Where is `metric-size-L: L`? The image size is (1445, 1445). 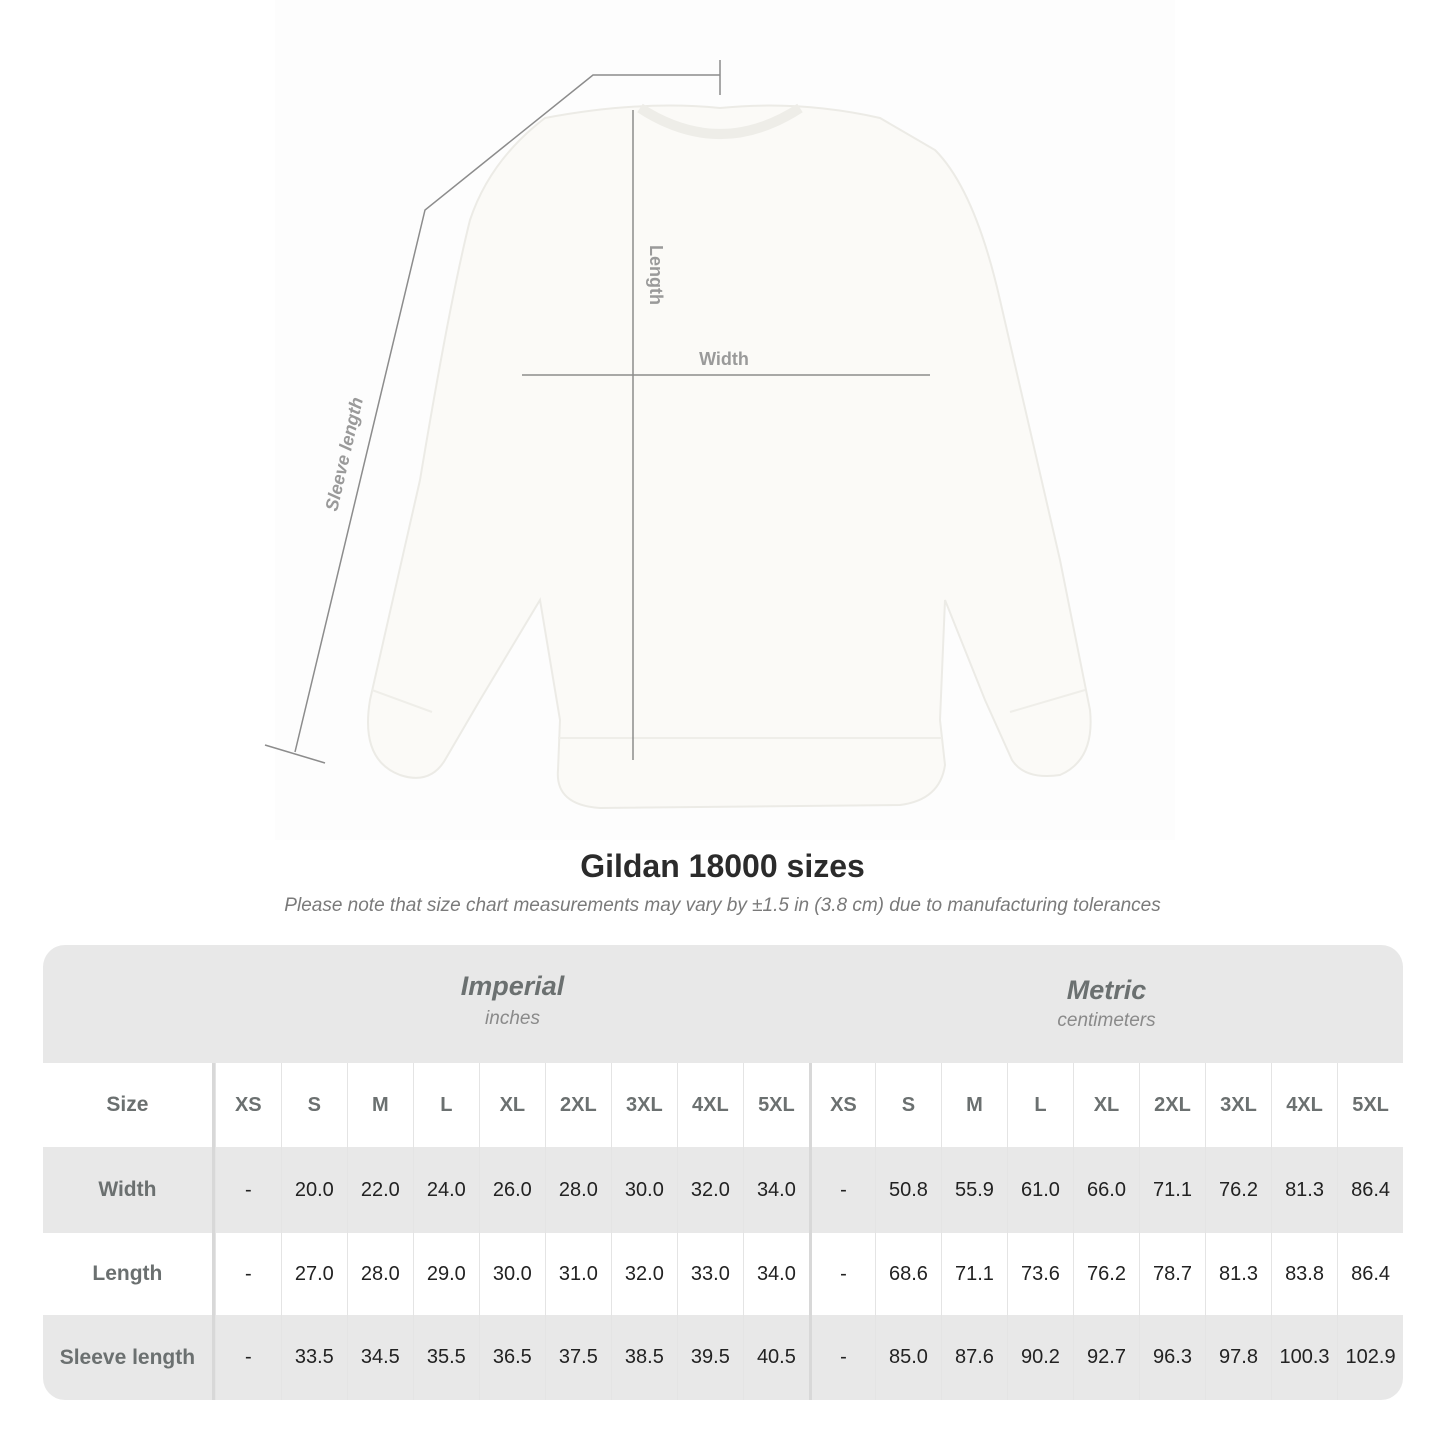 metric-size-L: L is located at coordinates (1039, 1105).